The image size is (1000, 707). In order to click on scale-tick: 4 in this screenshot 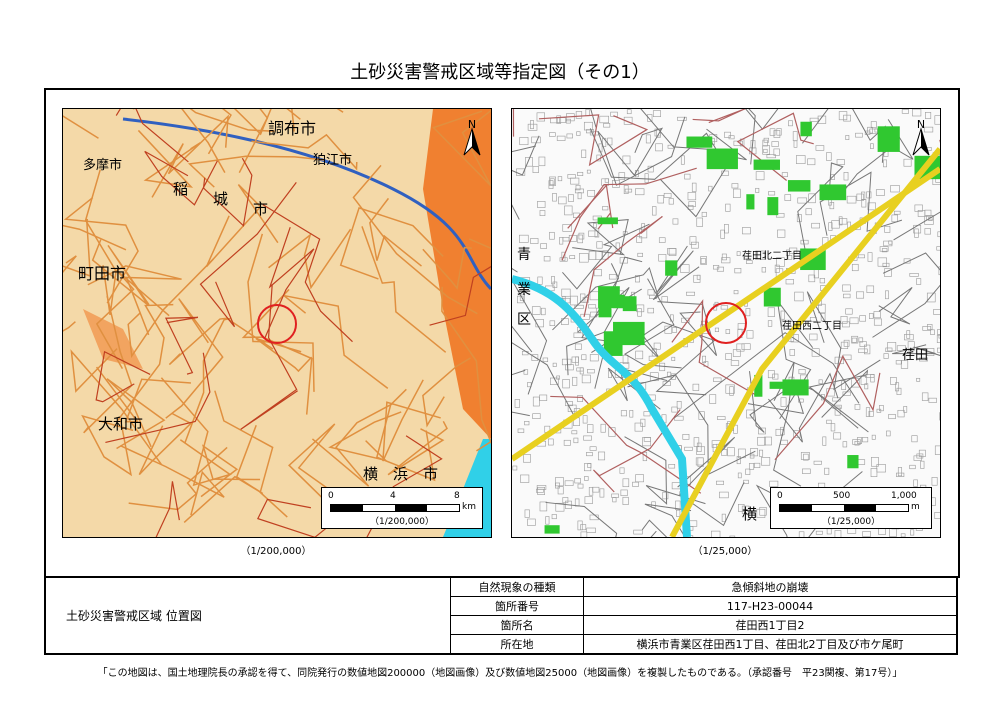, I will do `click(393, 496)`.